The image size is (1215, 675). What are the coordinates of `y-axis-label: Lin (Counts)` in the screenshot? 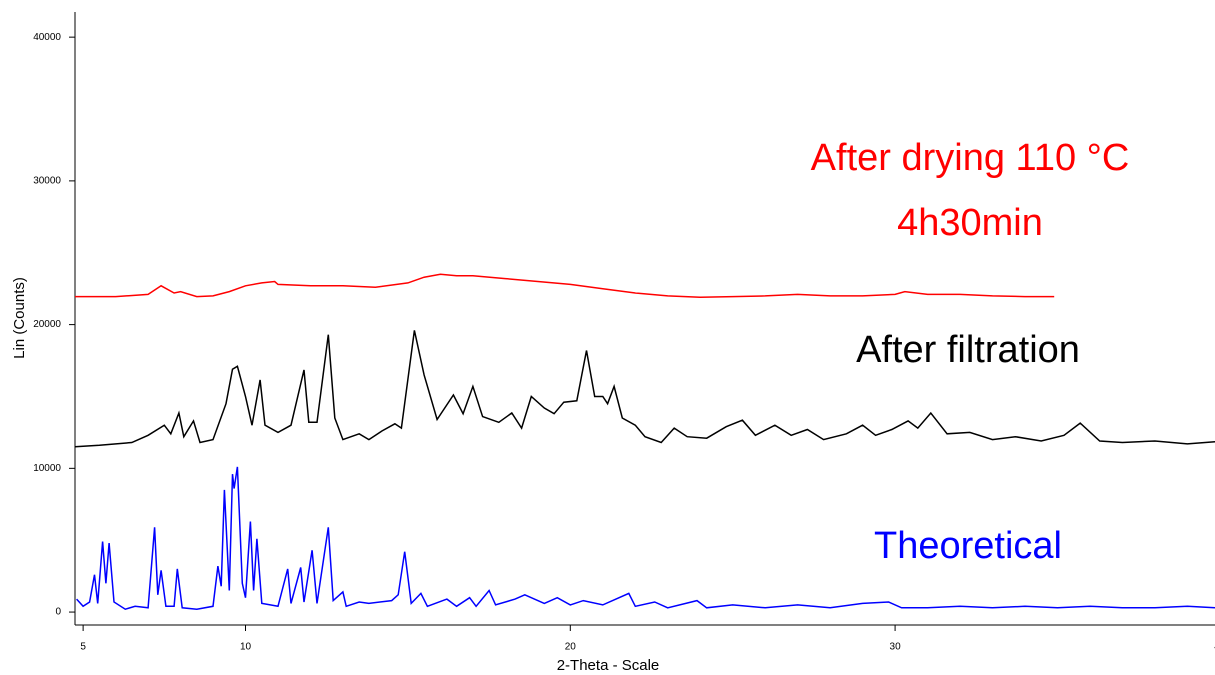 It's located at (19, 318).